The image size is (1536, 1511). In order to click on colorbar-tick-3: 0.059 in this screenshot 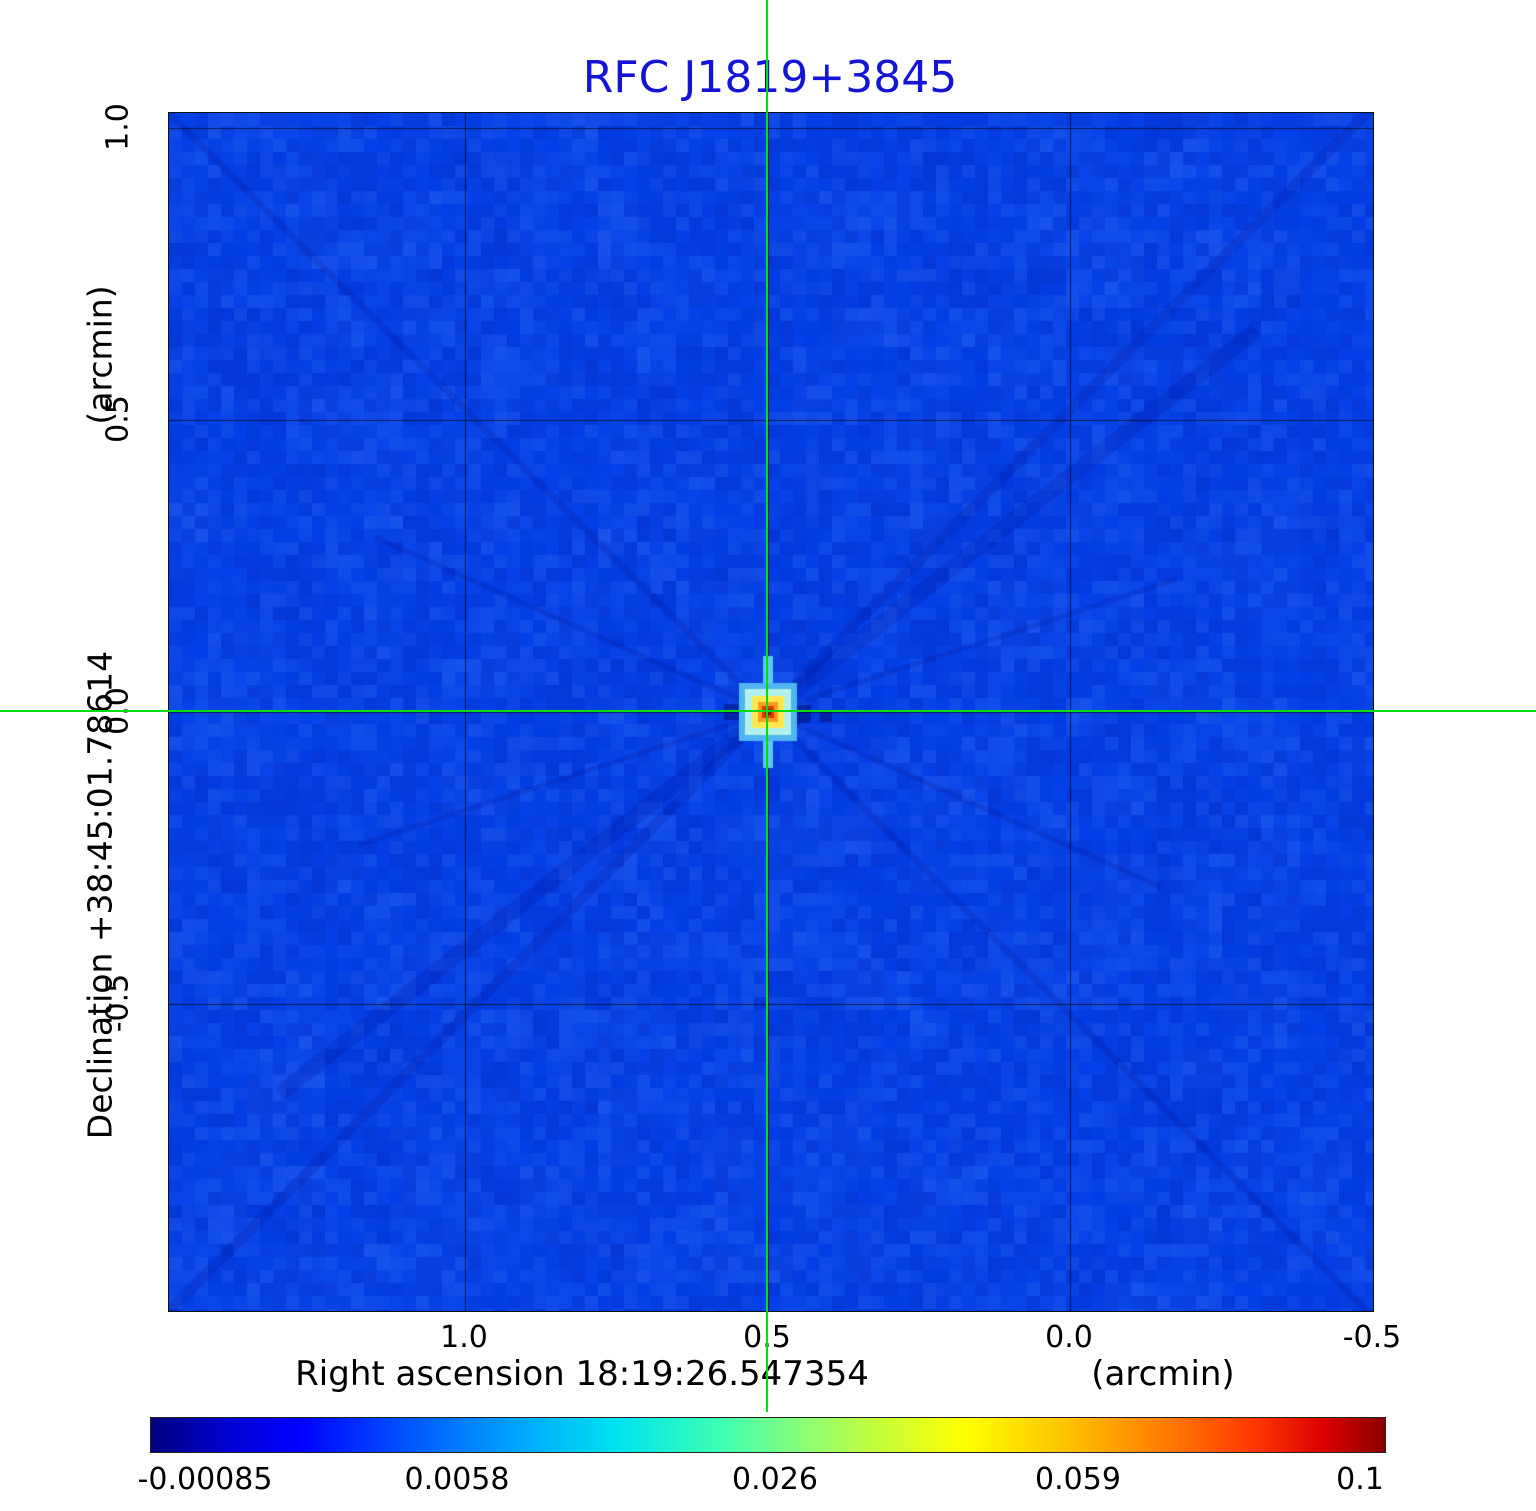, I will do `click(1078, 1479)`.